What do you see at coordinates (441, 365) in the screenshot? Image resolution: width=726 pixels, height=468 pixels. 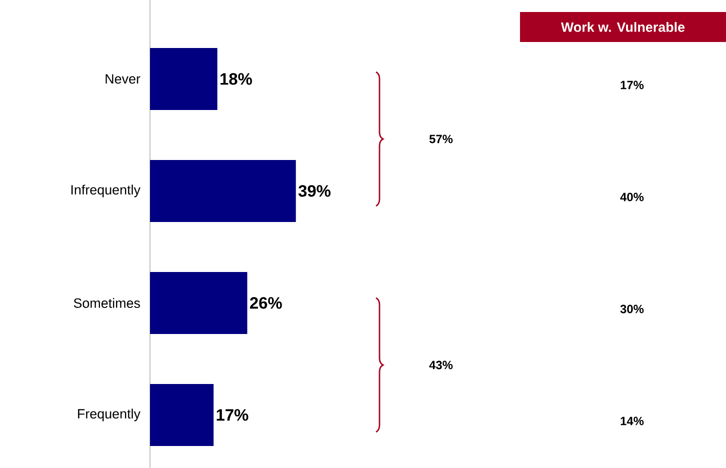 I see `annotation: 43%` at bounding box center [441, 365].